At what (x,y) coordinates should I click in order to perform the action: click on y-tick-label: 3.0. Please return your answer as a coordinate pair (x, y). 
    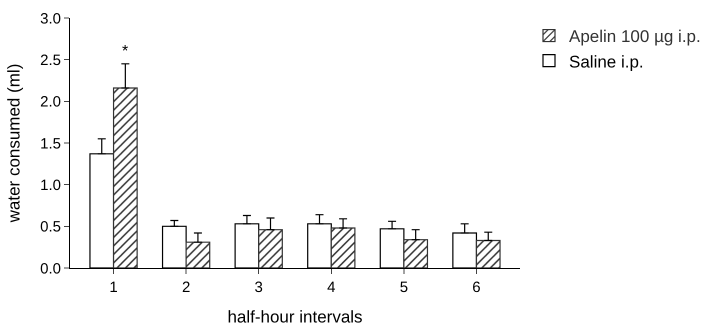
    Looking at the image, I should click on (50, 19).